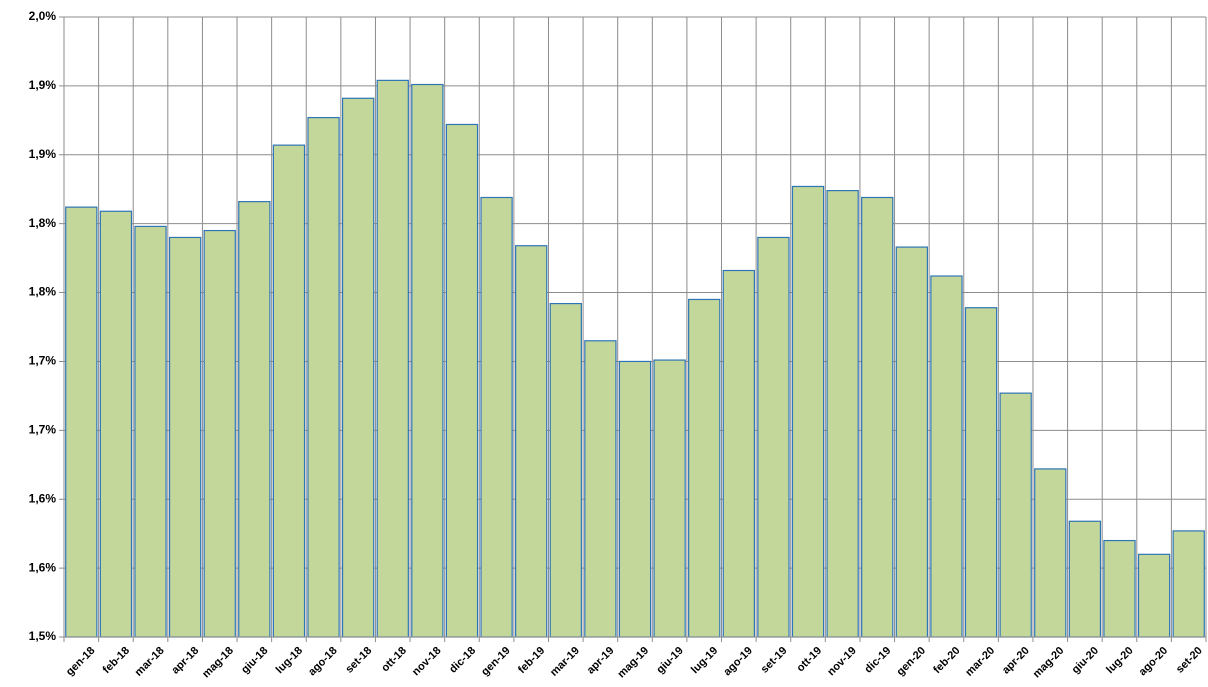 This screenshot has width=1208, height=687. I want to click on x-tick-label: apr-18, so click(185, 661).